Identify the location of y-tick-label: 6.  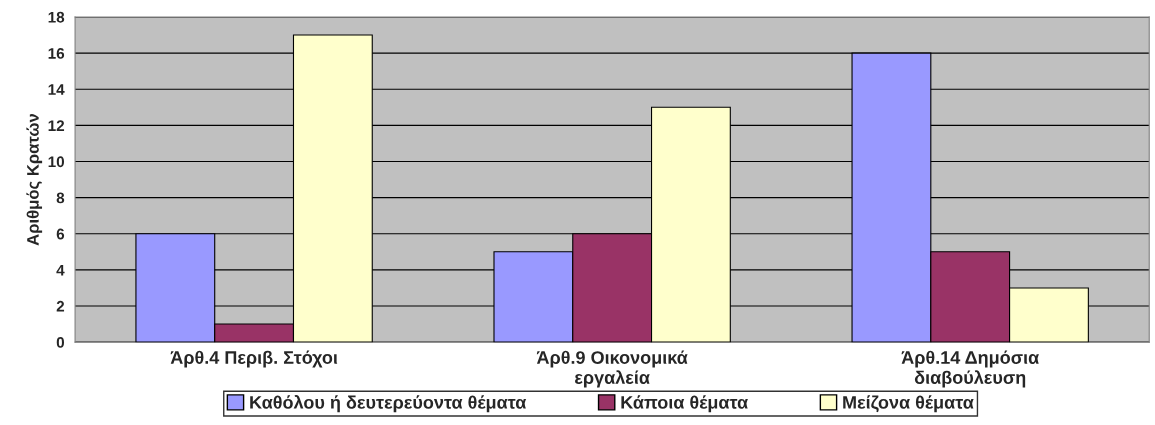
(60, 234).